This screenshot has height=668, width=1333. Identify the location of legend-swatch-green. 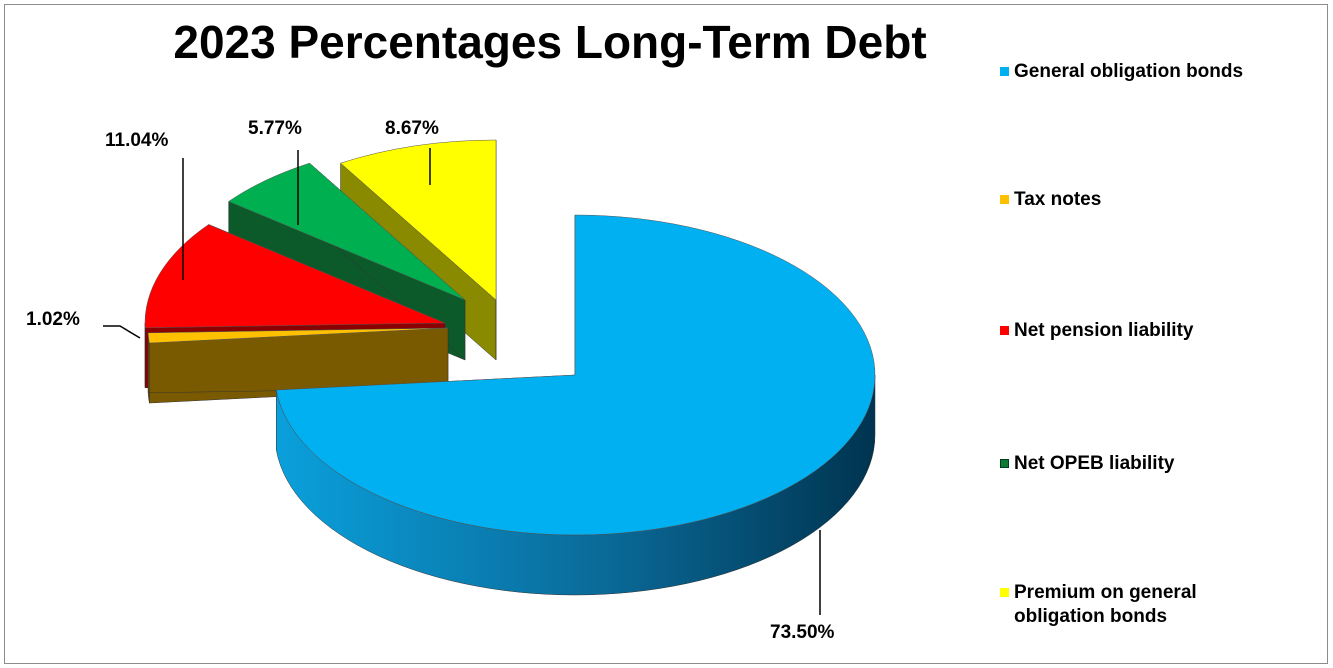
(1004, 463).